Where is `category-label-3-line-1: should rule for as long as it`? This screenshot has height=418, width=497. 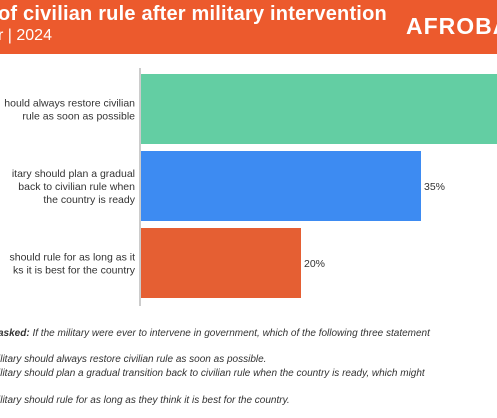 category-label-3-line-1: should rule for as long as it is located at coordinates (73, 258).